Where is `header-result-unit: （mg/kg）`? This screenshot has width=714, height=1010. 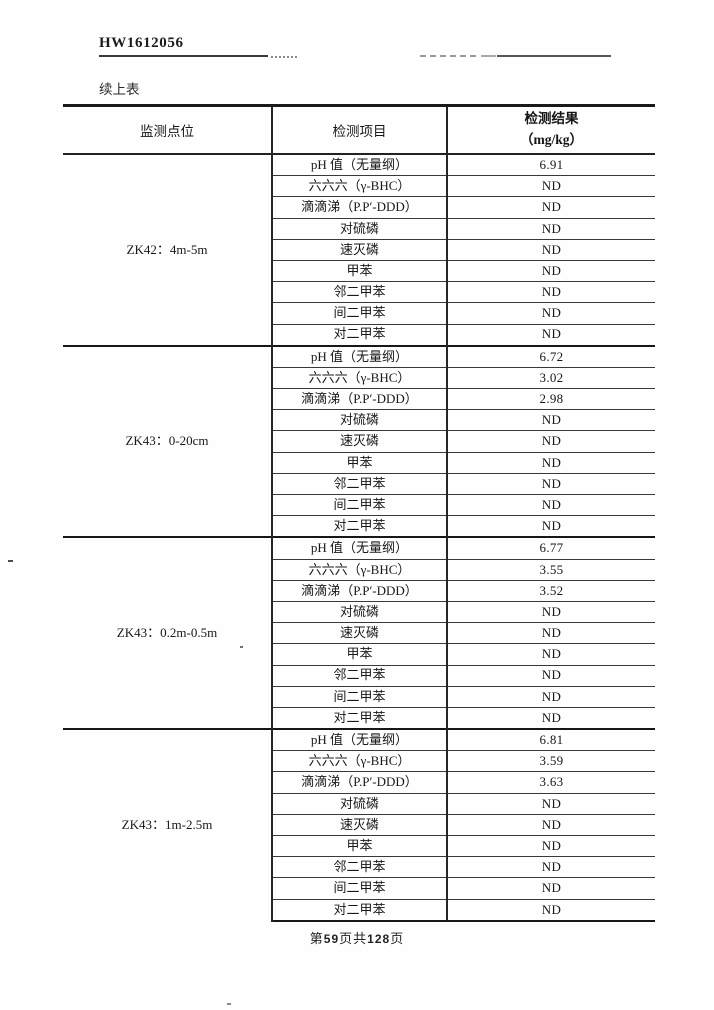 header-result-unit: （mg/kg） is located at coordinates (551, 139).